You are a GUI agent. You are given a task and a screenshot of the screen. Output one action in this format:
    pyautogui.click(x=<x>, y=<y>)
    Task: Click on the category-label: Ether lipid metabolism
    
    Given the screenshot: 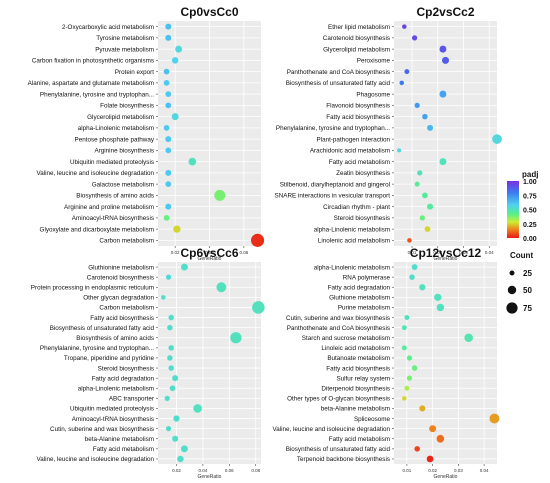 What is the action you would take?
    pyautogui.click(x=359, y=27)
    